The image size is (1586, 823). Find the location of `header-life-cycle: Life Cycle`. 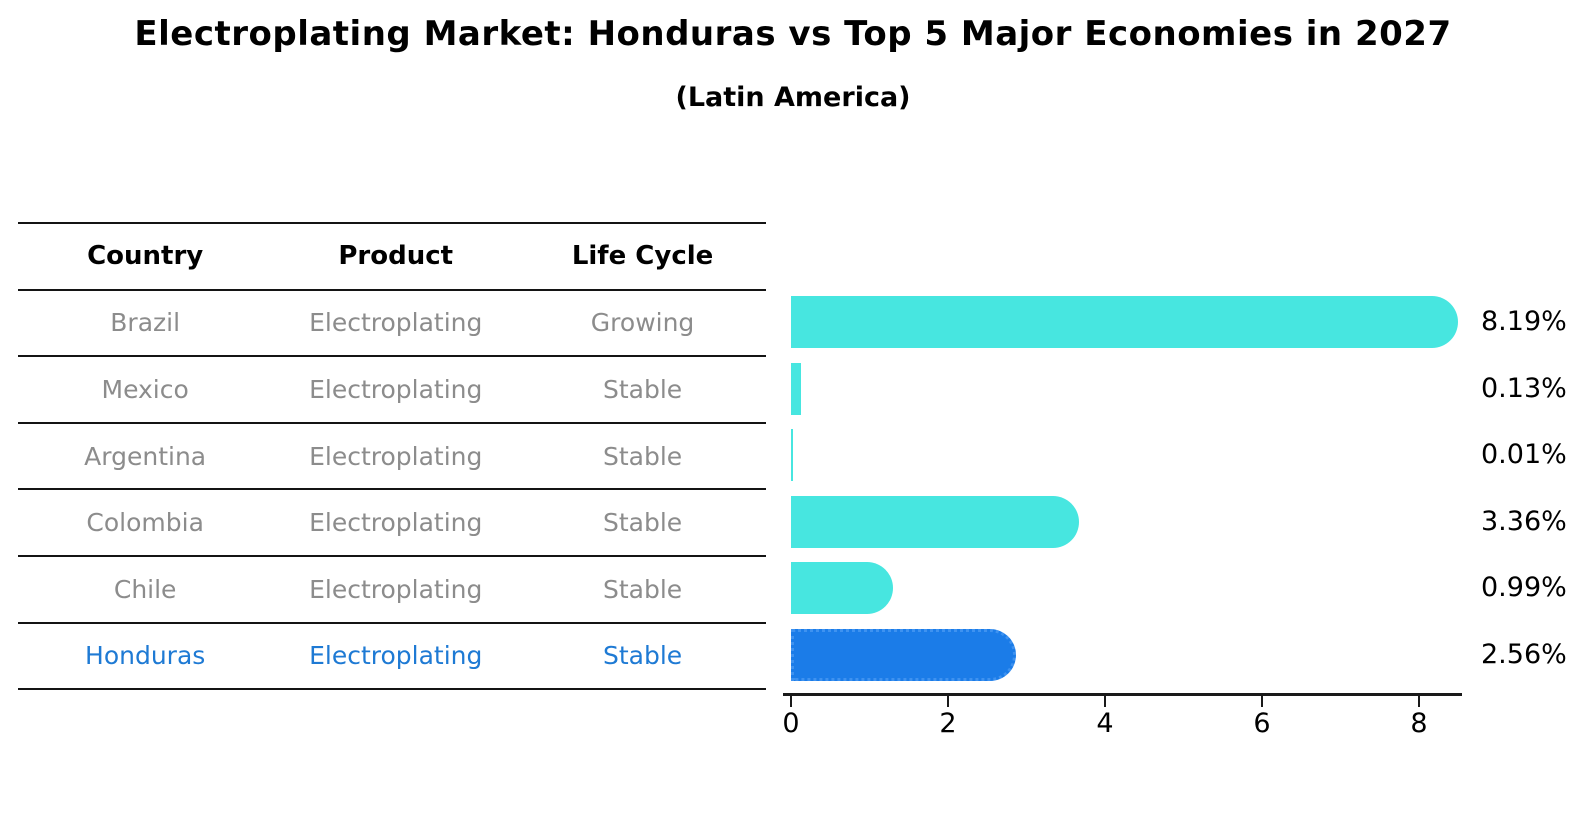

header-life-cycle: Life Cycle is located at coordinates (642, 256).